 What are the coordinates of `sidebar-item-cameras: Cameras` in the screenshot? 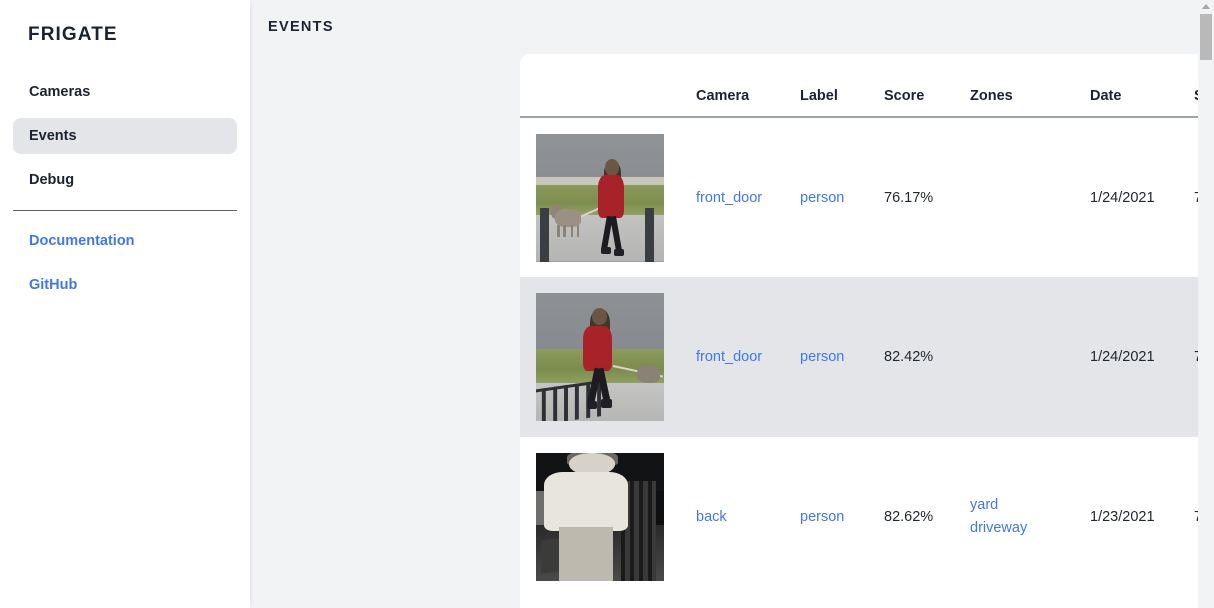 It's located at (60, 92).